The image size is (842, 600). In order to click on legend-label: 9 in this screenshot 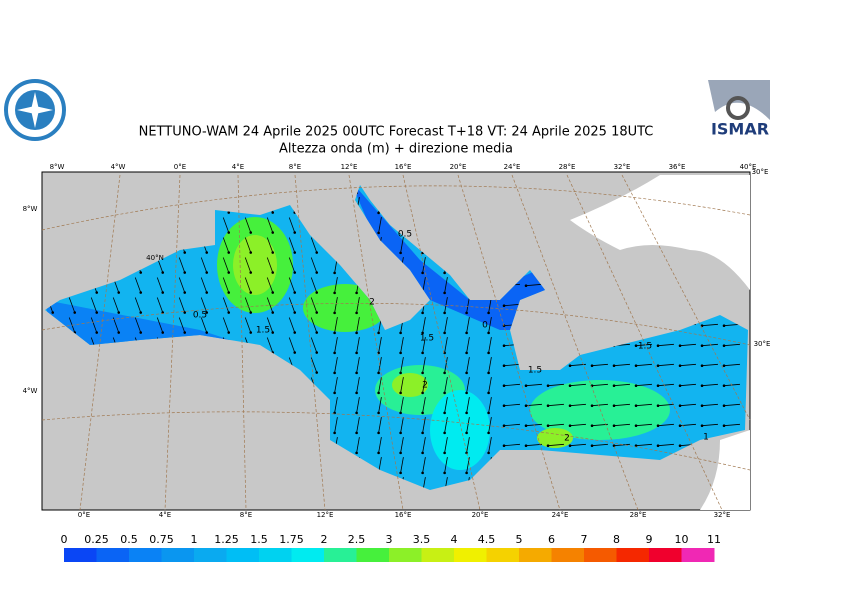, I will do `click(649, 539)`.